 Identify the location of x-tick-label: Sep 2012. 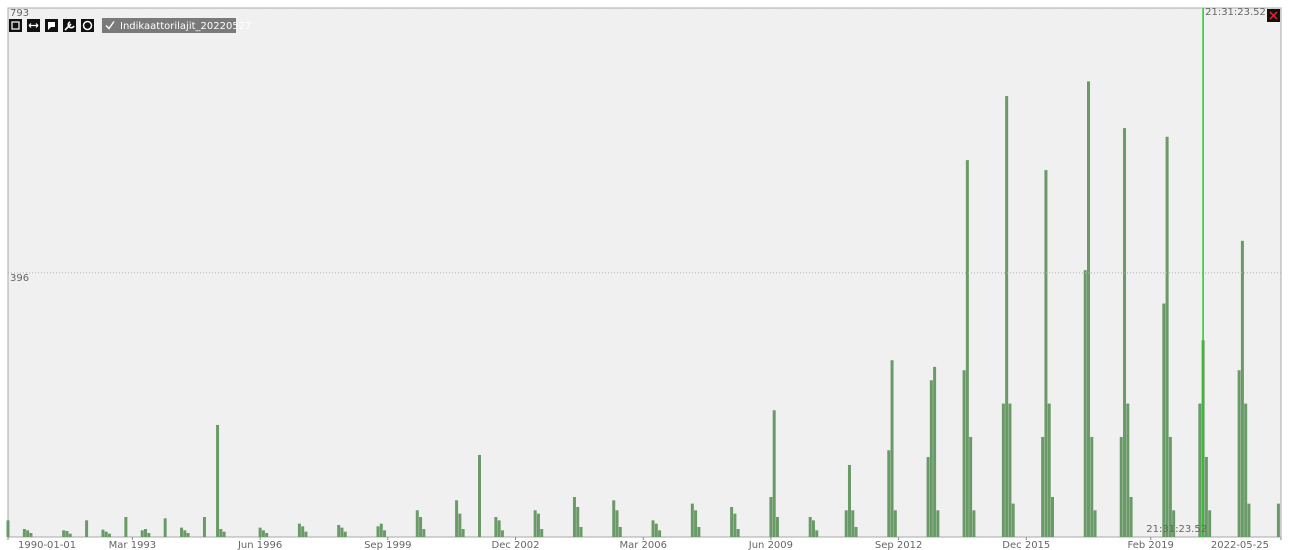
(898, 545).